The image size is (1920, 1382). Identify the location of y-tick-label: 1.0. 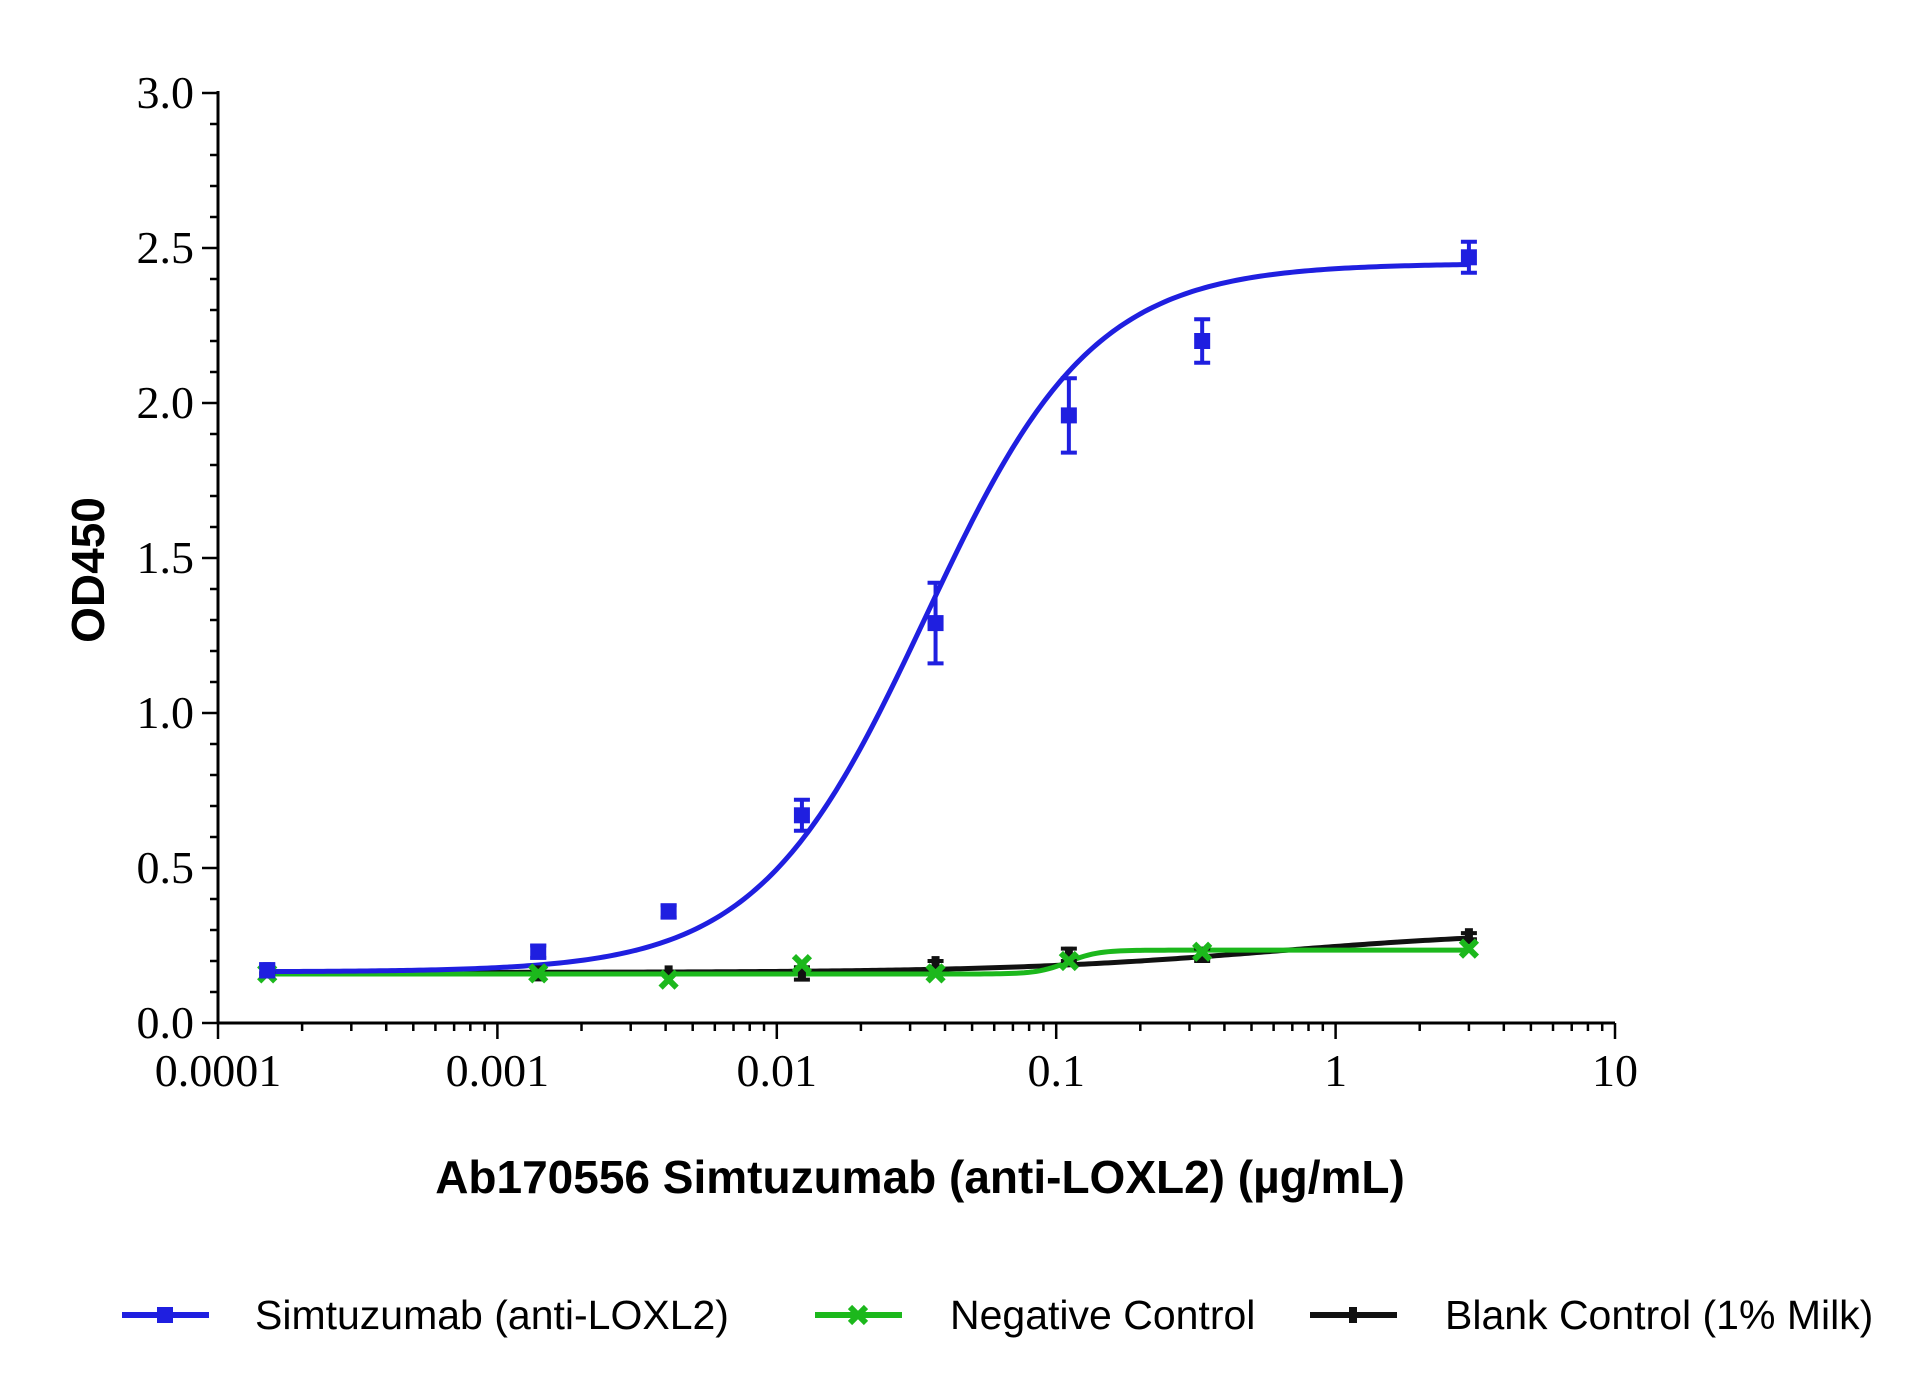
(166, 712).